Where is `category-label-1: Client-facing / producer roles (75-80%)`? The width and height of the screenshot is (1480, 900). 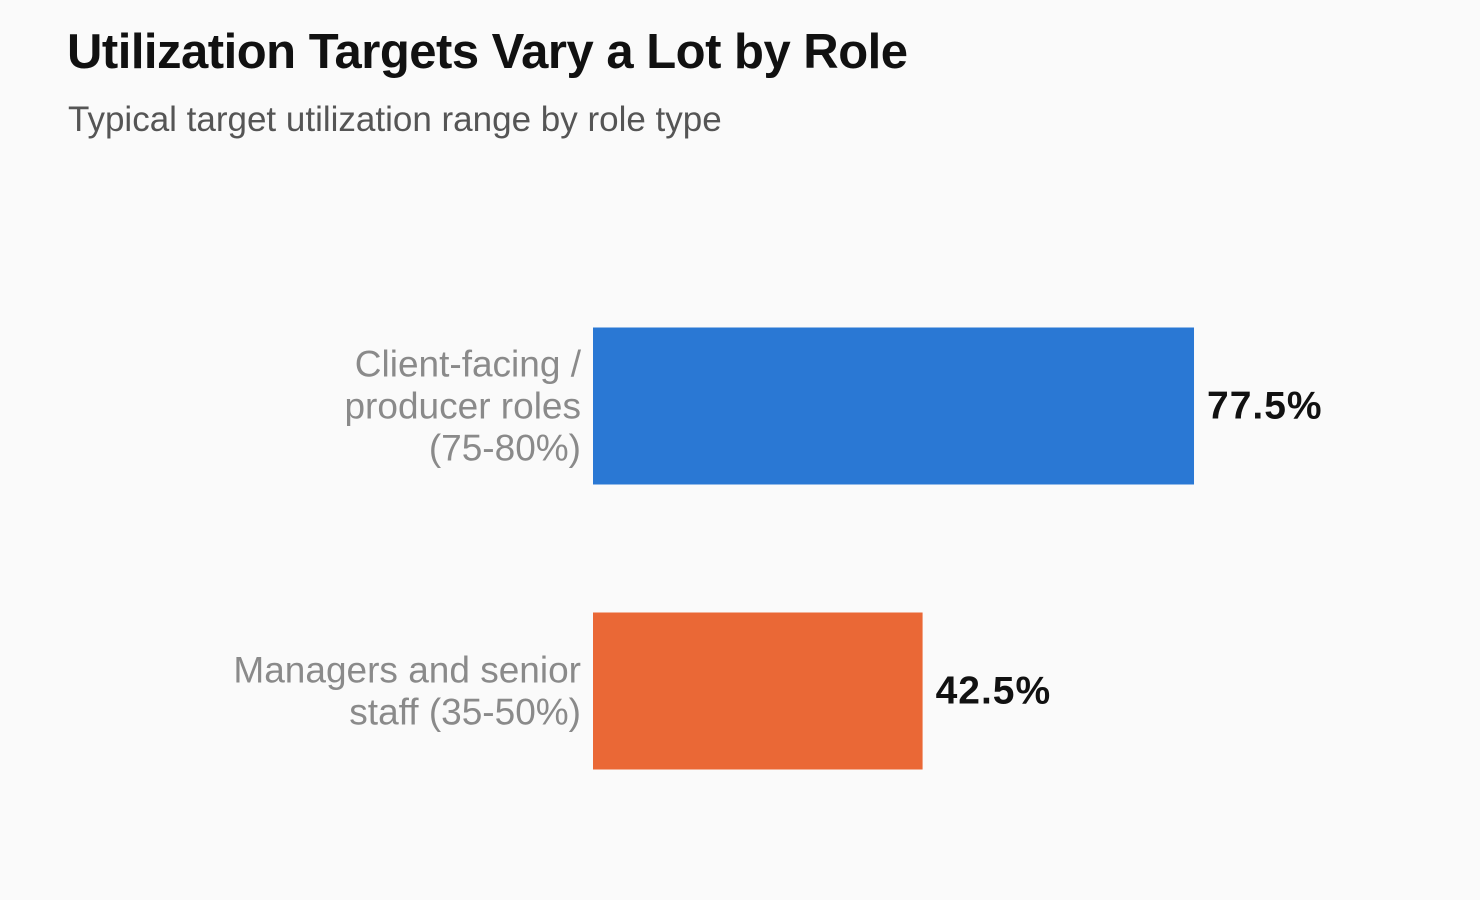
category-label-1: Client-facing / producer roles (75-80%) is located at coordinates (462, 406).